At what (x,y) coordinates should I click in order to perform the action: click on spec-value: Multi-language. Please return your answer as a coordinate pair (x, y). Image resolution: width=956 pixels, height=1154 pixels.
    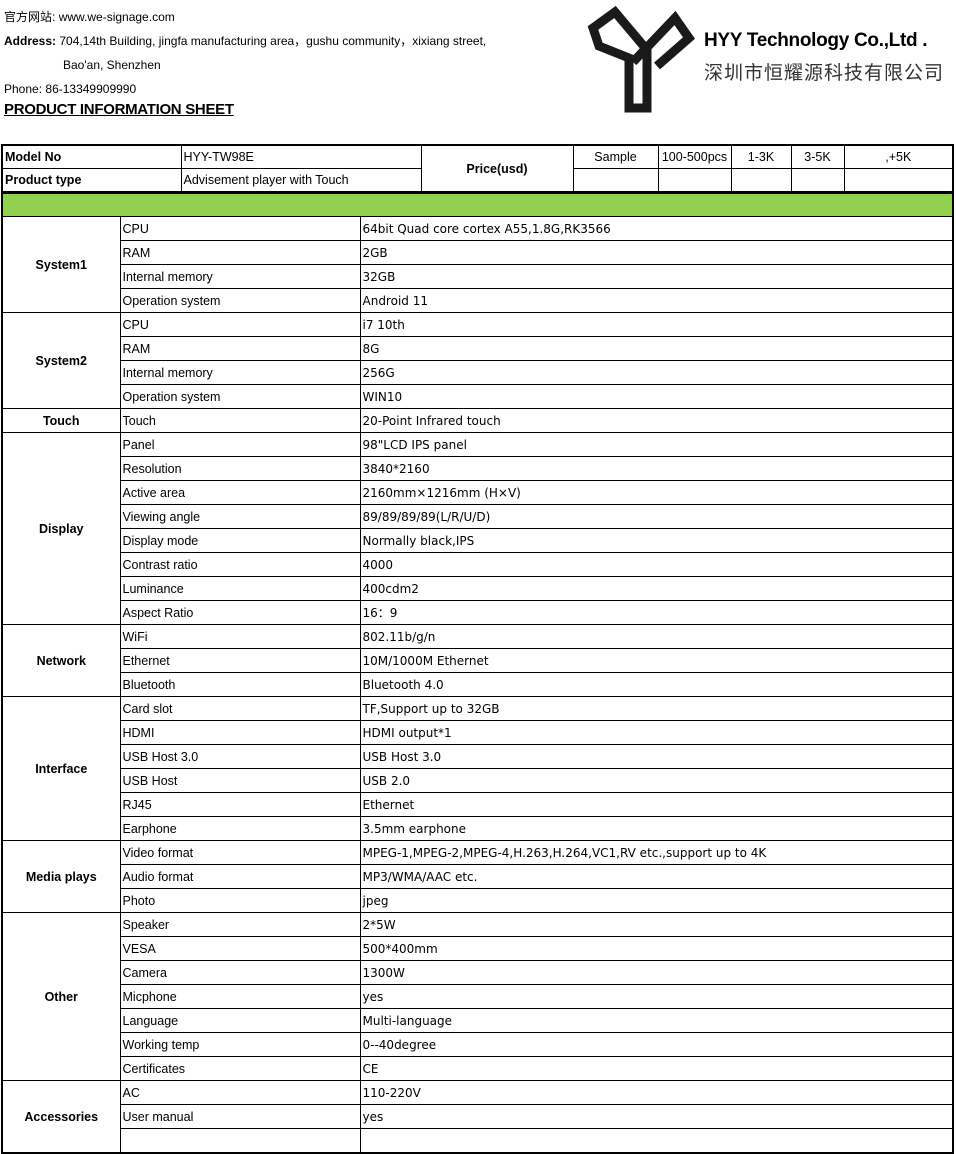
    Looking at the image, I should click on (656, 1020).